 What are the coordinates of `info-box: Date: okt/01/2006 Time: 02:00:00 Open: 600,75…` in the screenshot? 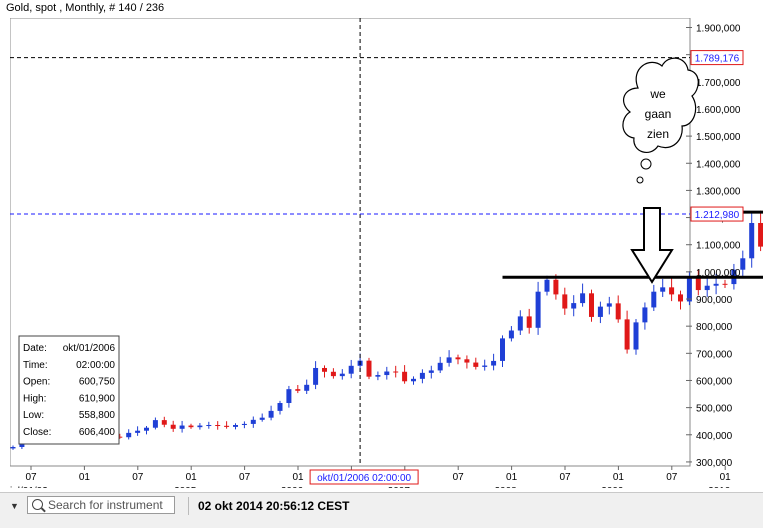 It's located at (69, 390).